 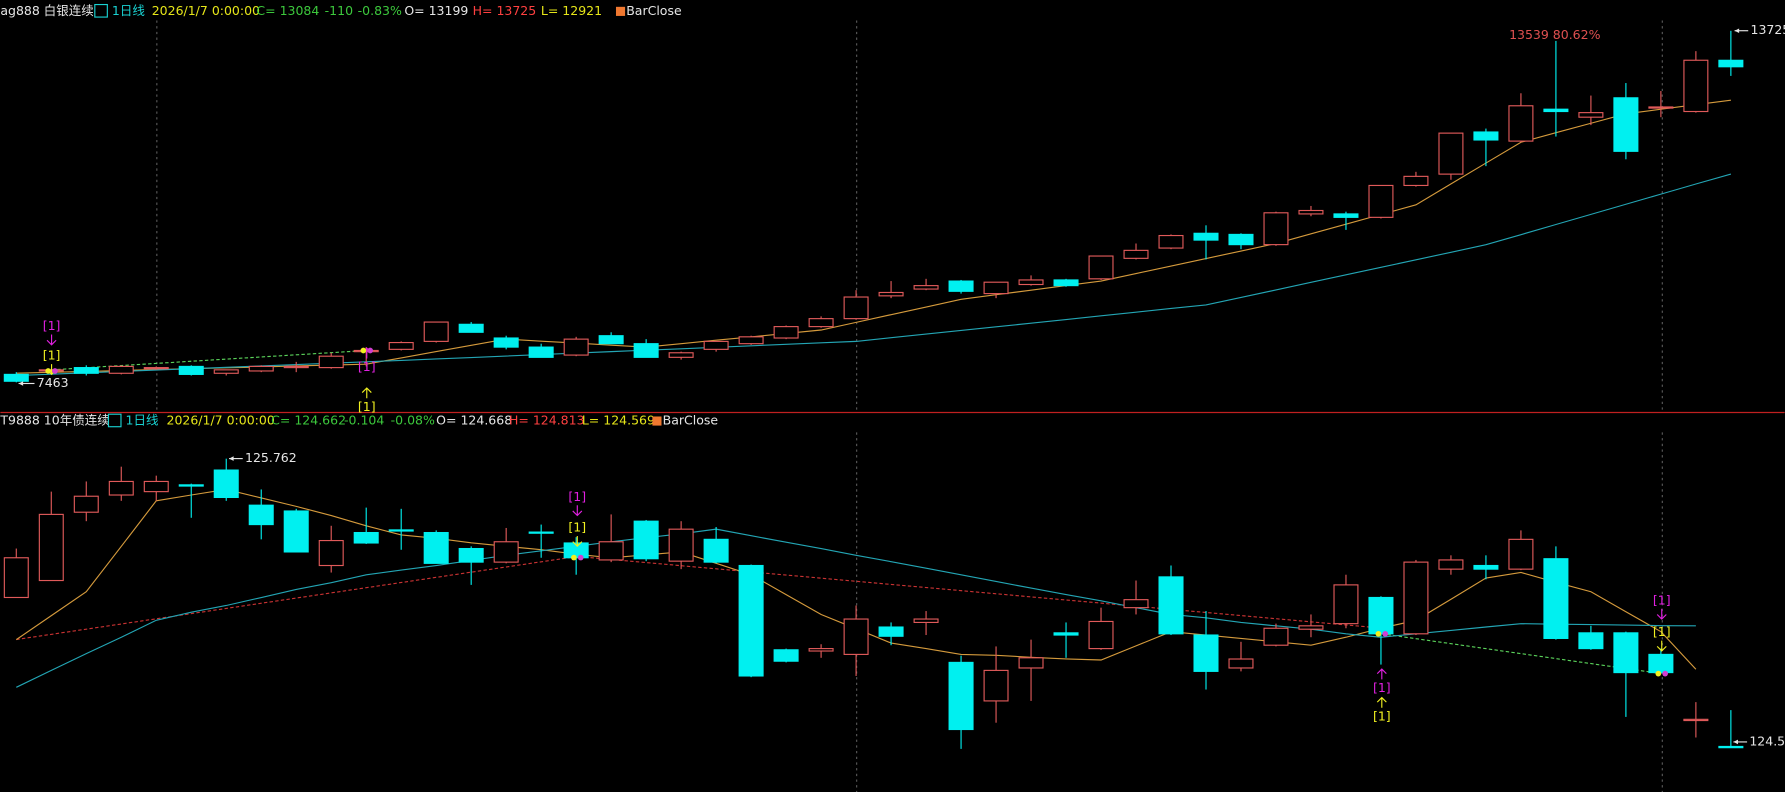 I want to click on trend-line, so click(x=699, y=598).